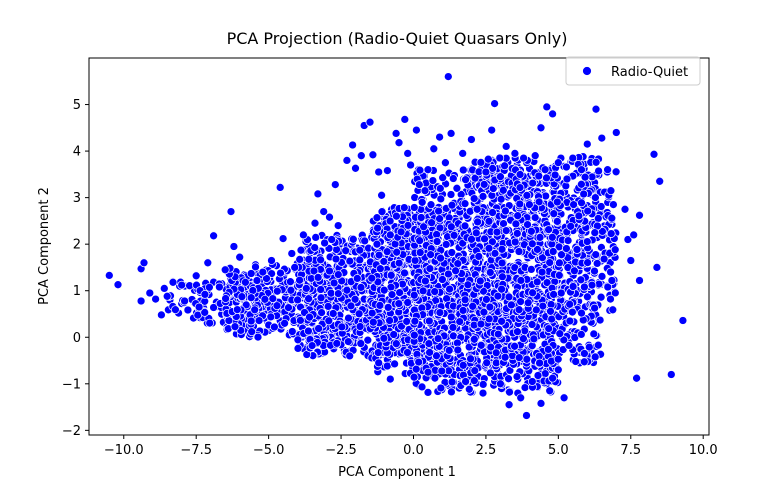  Describe the element at coordinates (77, 198) in the screenshot. I see `y-tick-label: 3` at that location.